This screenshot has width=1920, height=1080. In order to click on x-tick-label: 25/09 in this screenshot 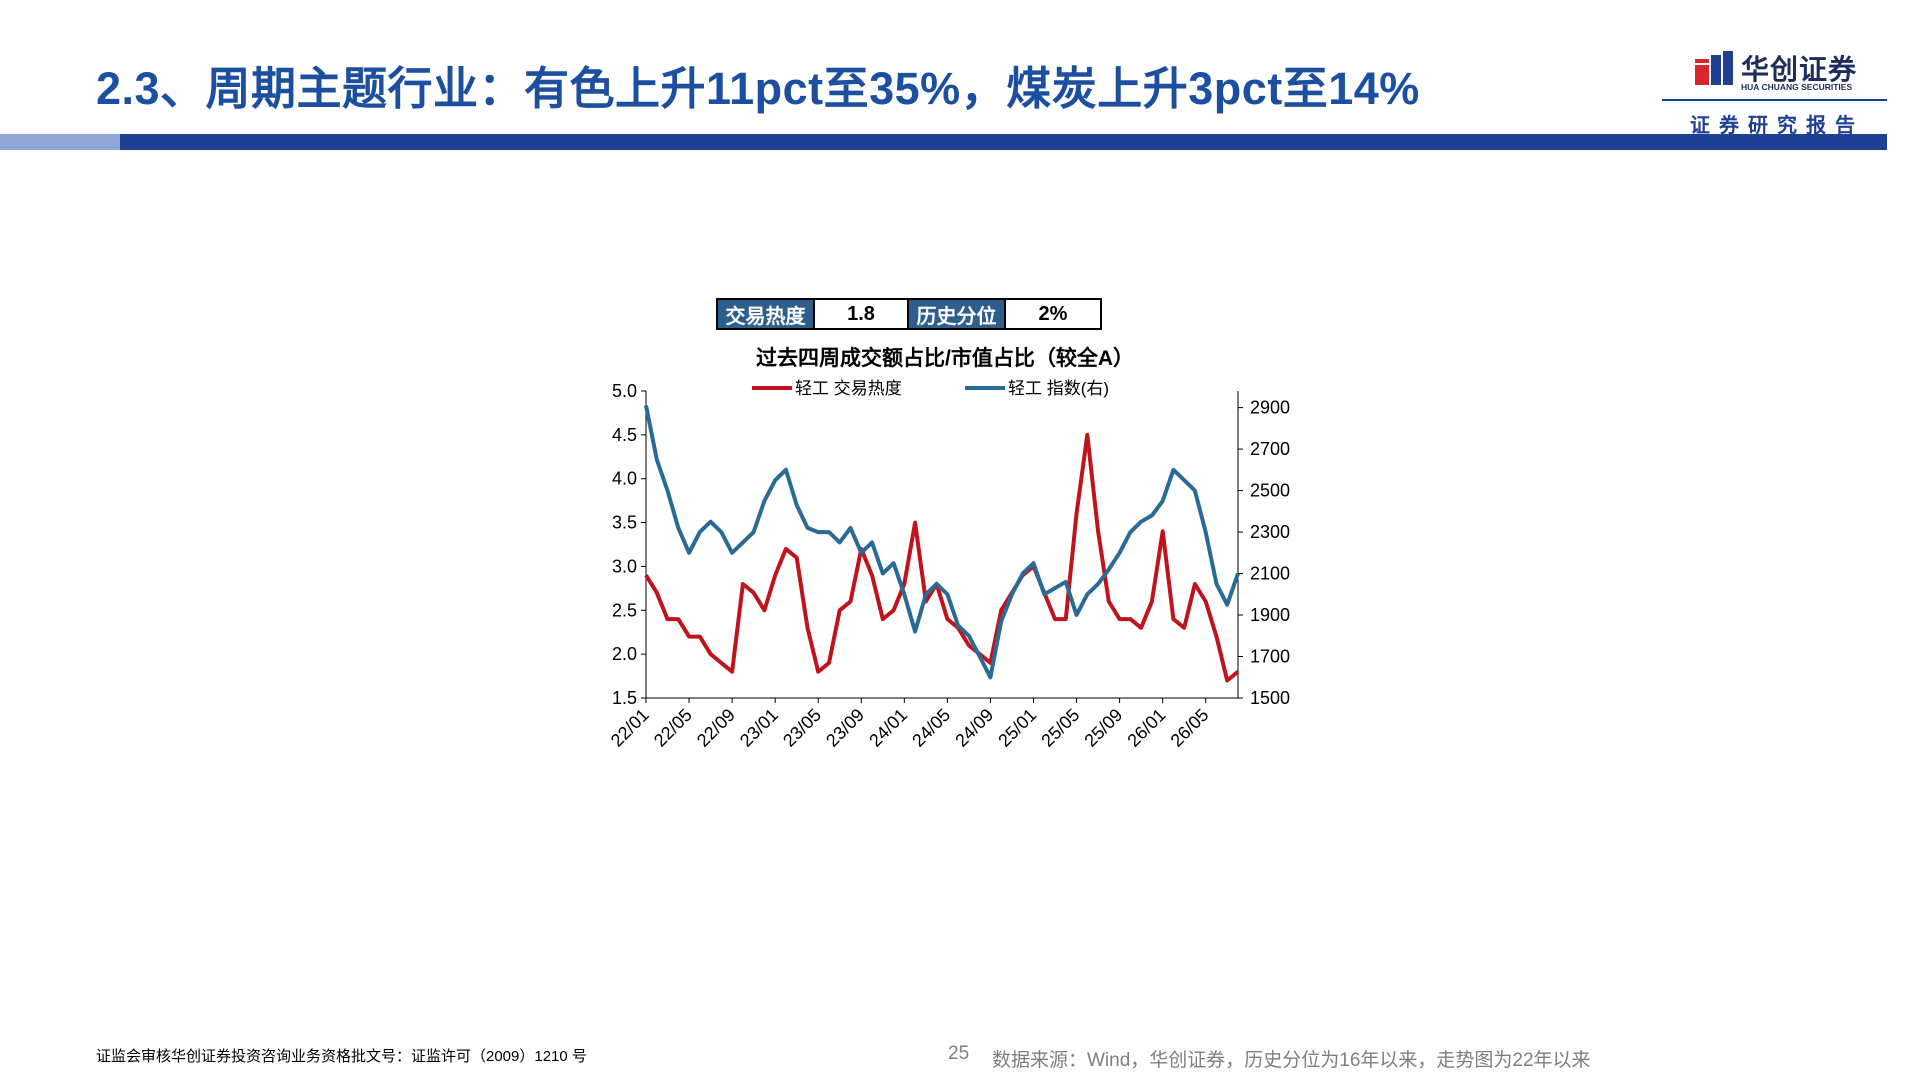, I will do `click(1103, 728)`.